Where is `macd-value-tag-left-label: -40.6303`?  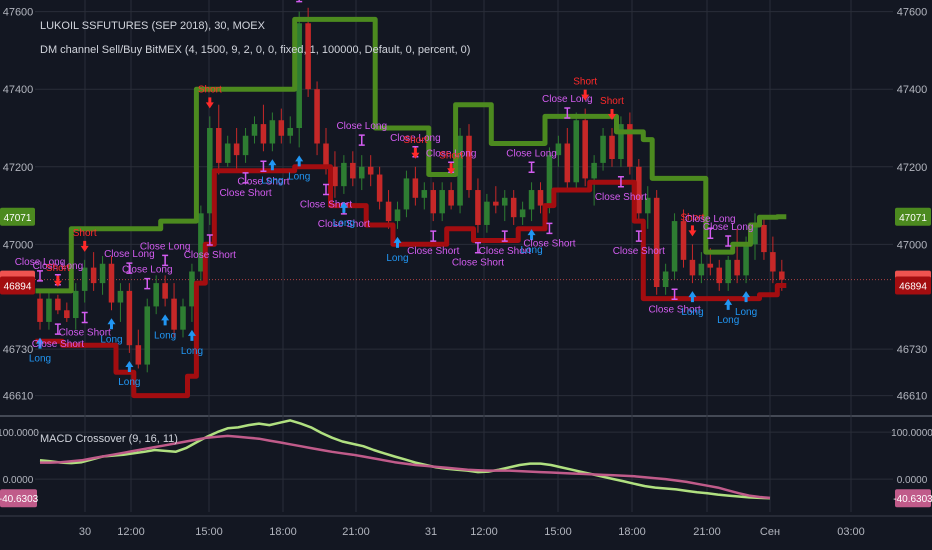 macd-value-tag-left-label: -40.6303 is located at coordinates (19, 499).